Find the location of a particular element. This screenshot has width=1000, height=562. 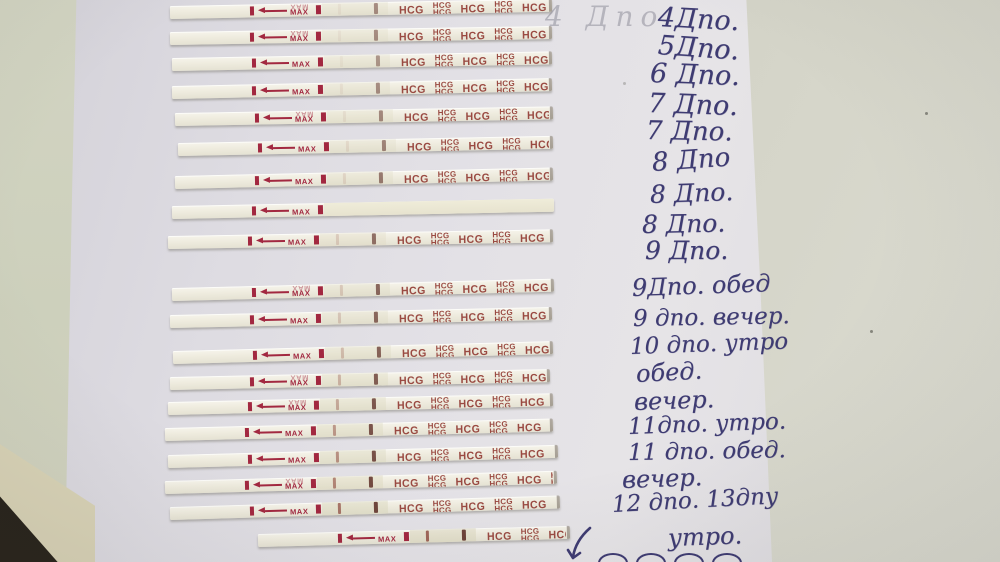

handwritten-label-10: 9Дпо. обед is located at coordinates (701, 285).